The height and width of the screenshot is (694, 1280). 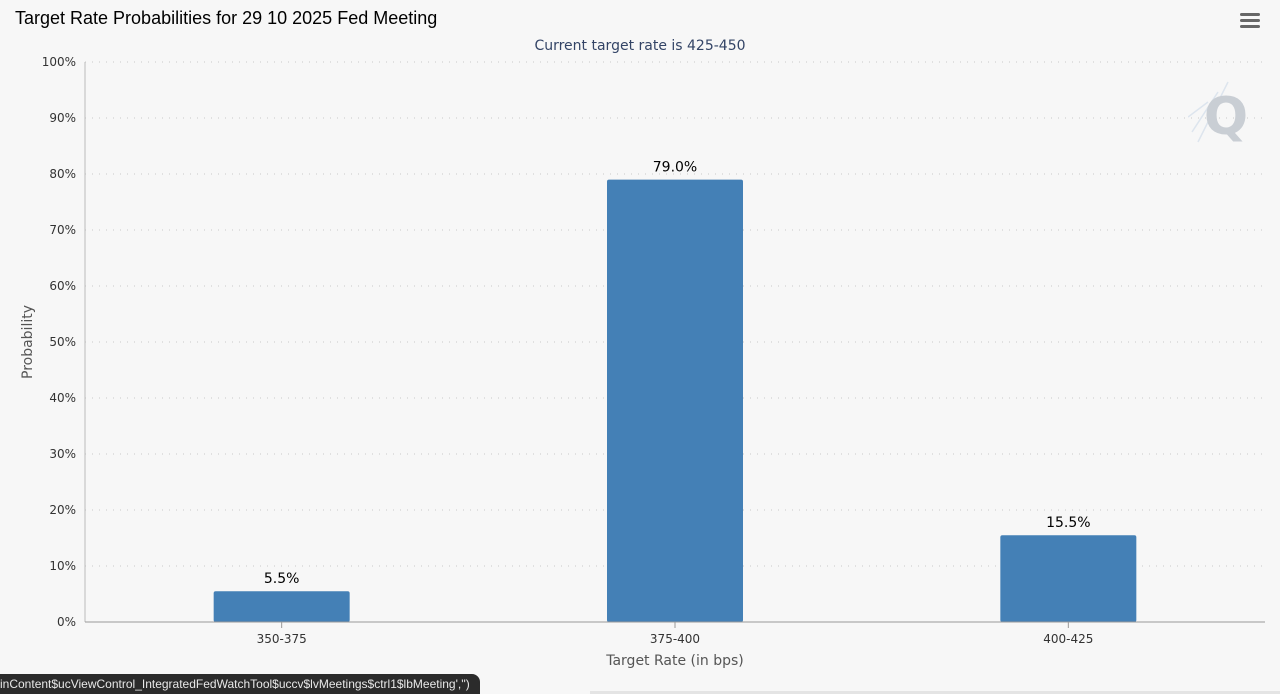 What do you see at coordinates (935, 692) in the screenshot?
I see `bottom-divider` at bounding box center [935, 692].